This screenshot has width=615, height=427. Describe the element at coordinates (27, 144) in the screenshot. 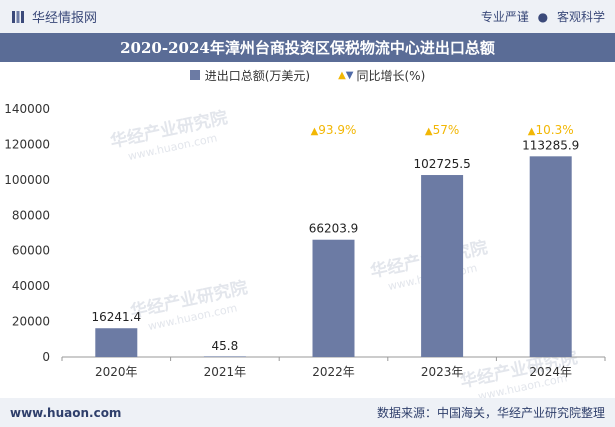

I see `y-tick-label: 120000` at that location.